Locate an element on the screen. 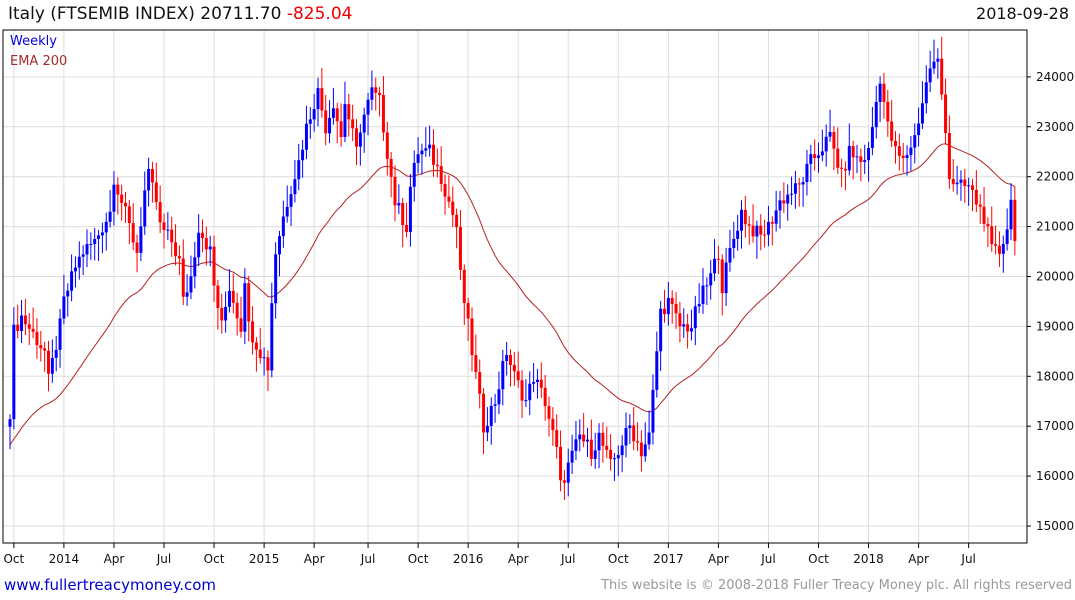  change-value: -825.04 is located at coordinates (319, 14).